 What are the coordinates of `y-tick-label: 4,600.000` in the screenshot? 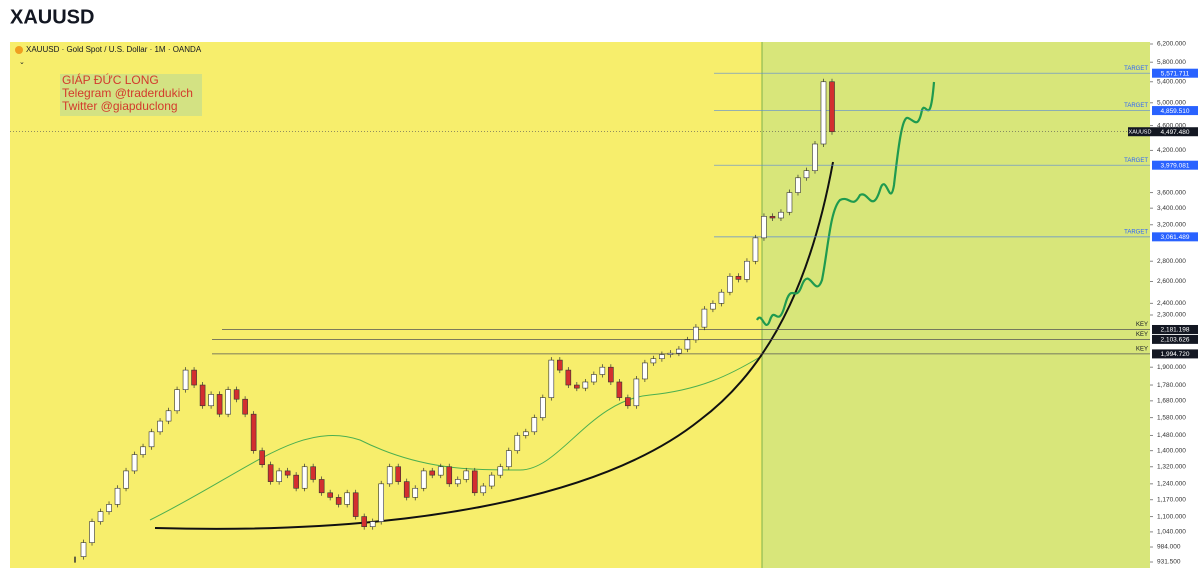 It's located at (1171, 125).